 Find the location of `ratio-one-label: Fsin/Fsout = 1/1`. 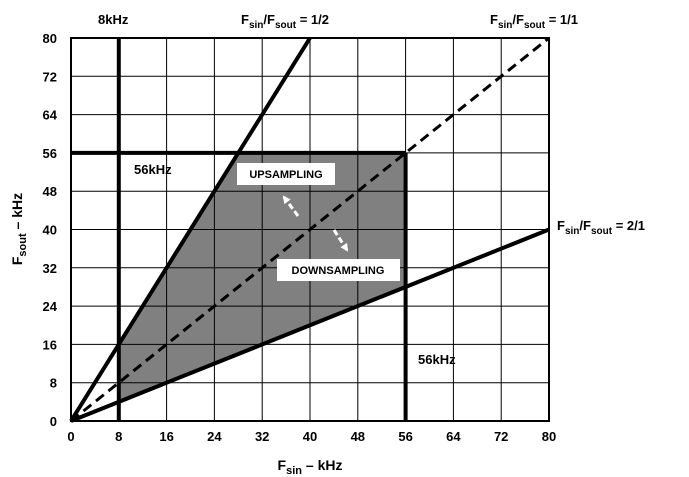

ratio-one-label: Fsin/Fsout = 1/1 is located at coordinates (534, 21).